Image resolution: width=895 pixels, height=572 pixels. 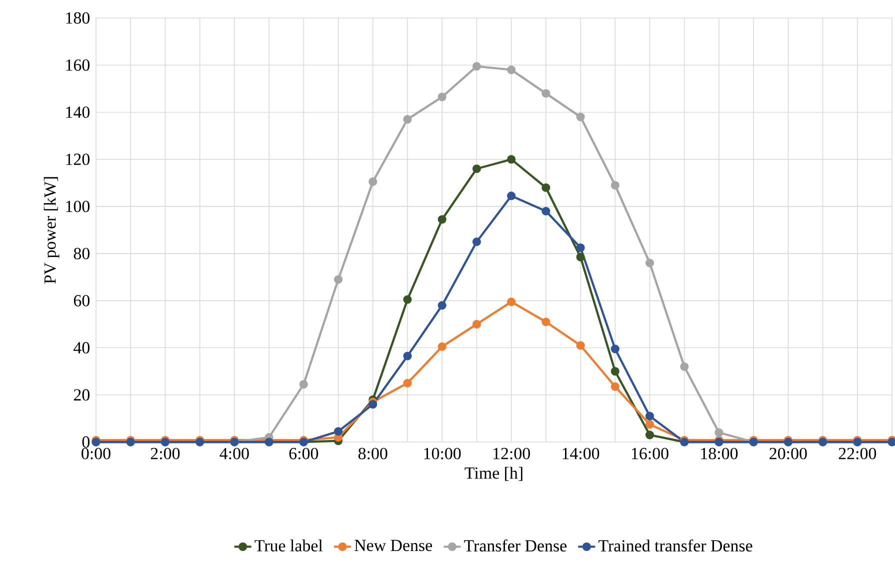 What do you see at coordinates (82, 300) in the screenshot?
I see `y-tick-label: 60` at bounding box center [82, 300].